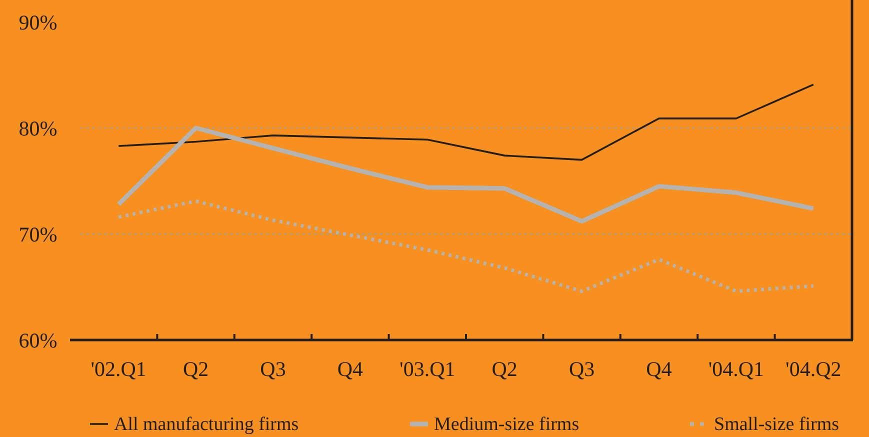 This screenshot has width=869, height=437. What do you see at coordinates (777, 424) in the screenshot?
I see `legend-label: Small-size firms` at bounding box center [777, 424].